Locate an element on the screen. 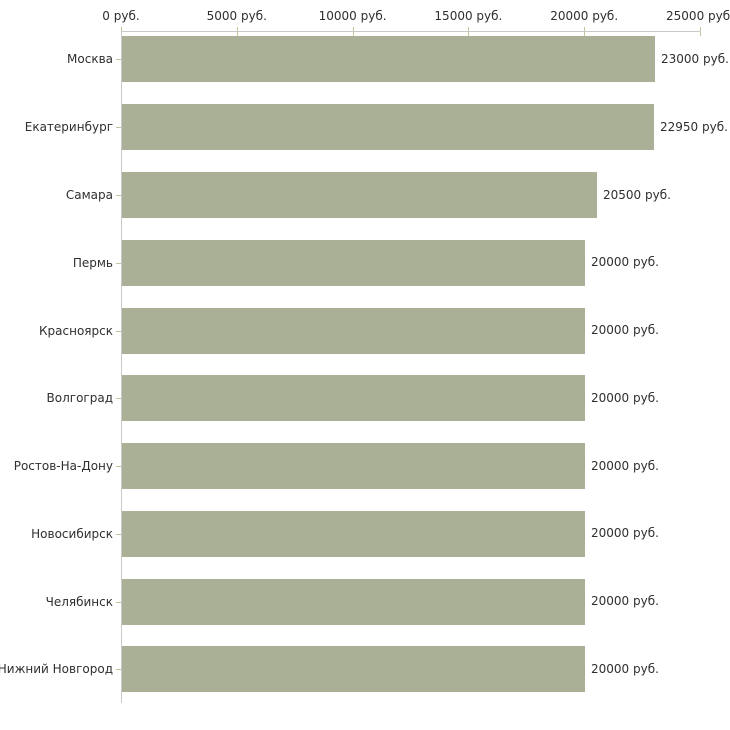 The width and height of the screenshot is (730, 730). bar-row: Челябинск 20000 руб. is located at coordinates (365, 602).